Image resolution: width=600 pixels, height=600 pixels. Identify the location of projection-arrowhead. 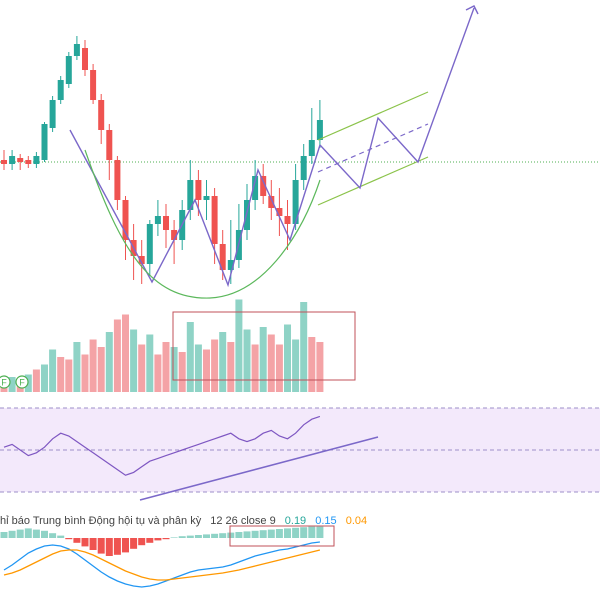
(472, 10).